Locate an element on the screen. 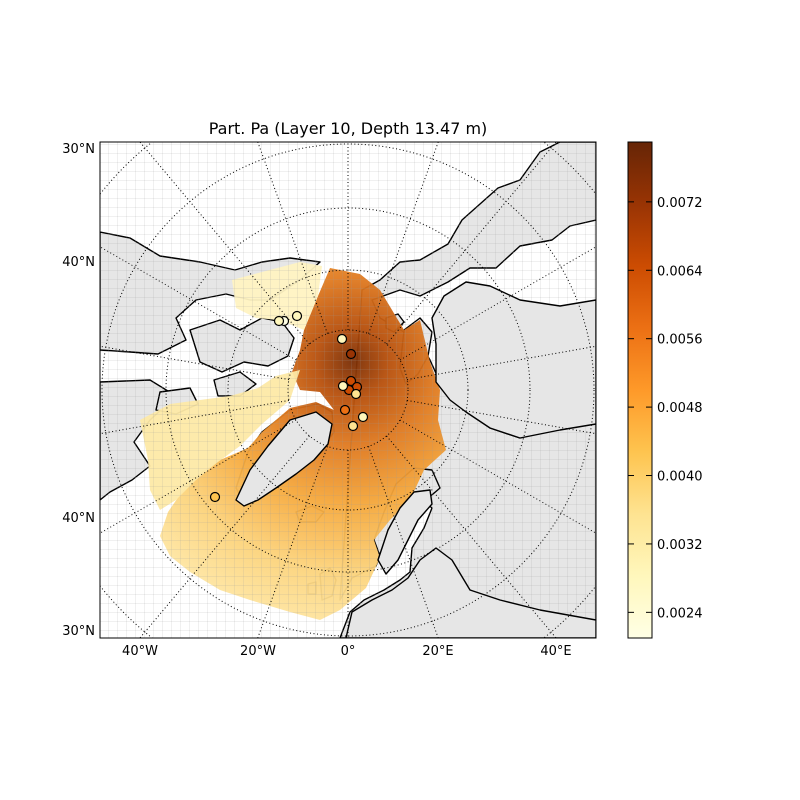  colorbar-gradient is located at coordinates (640, 390).